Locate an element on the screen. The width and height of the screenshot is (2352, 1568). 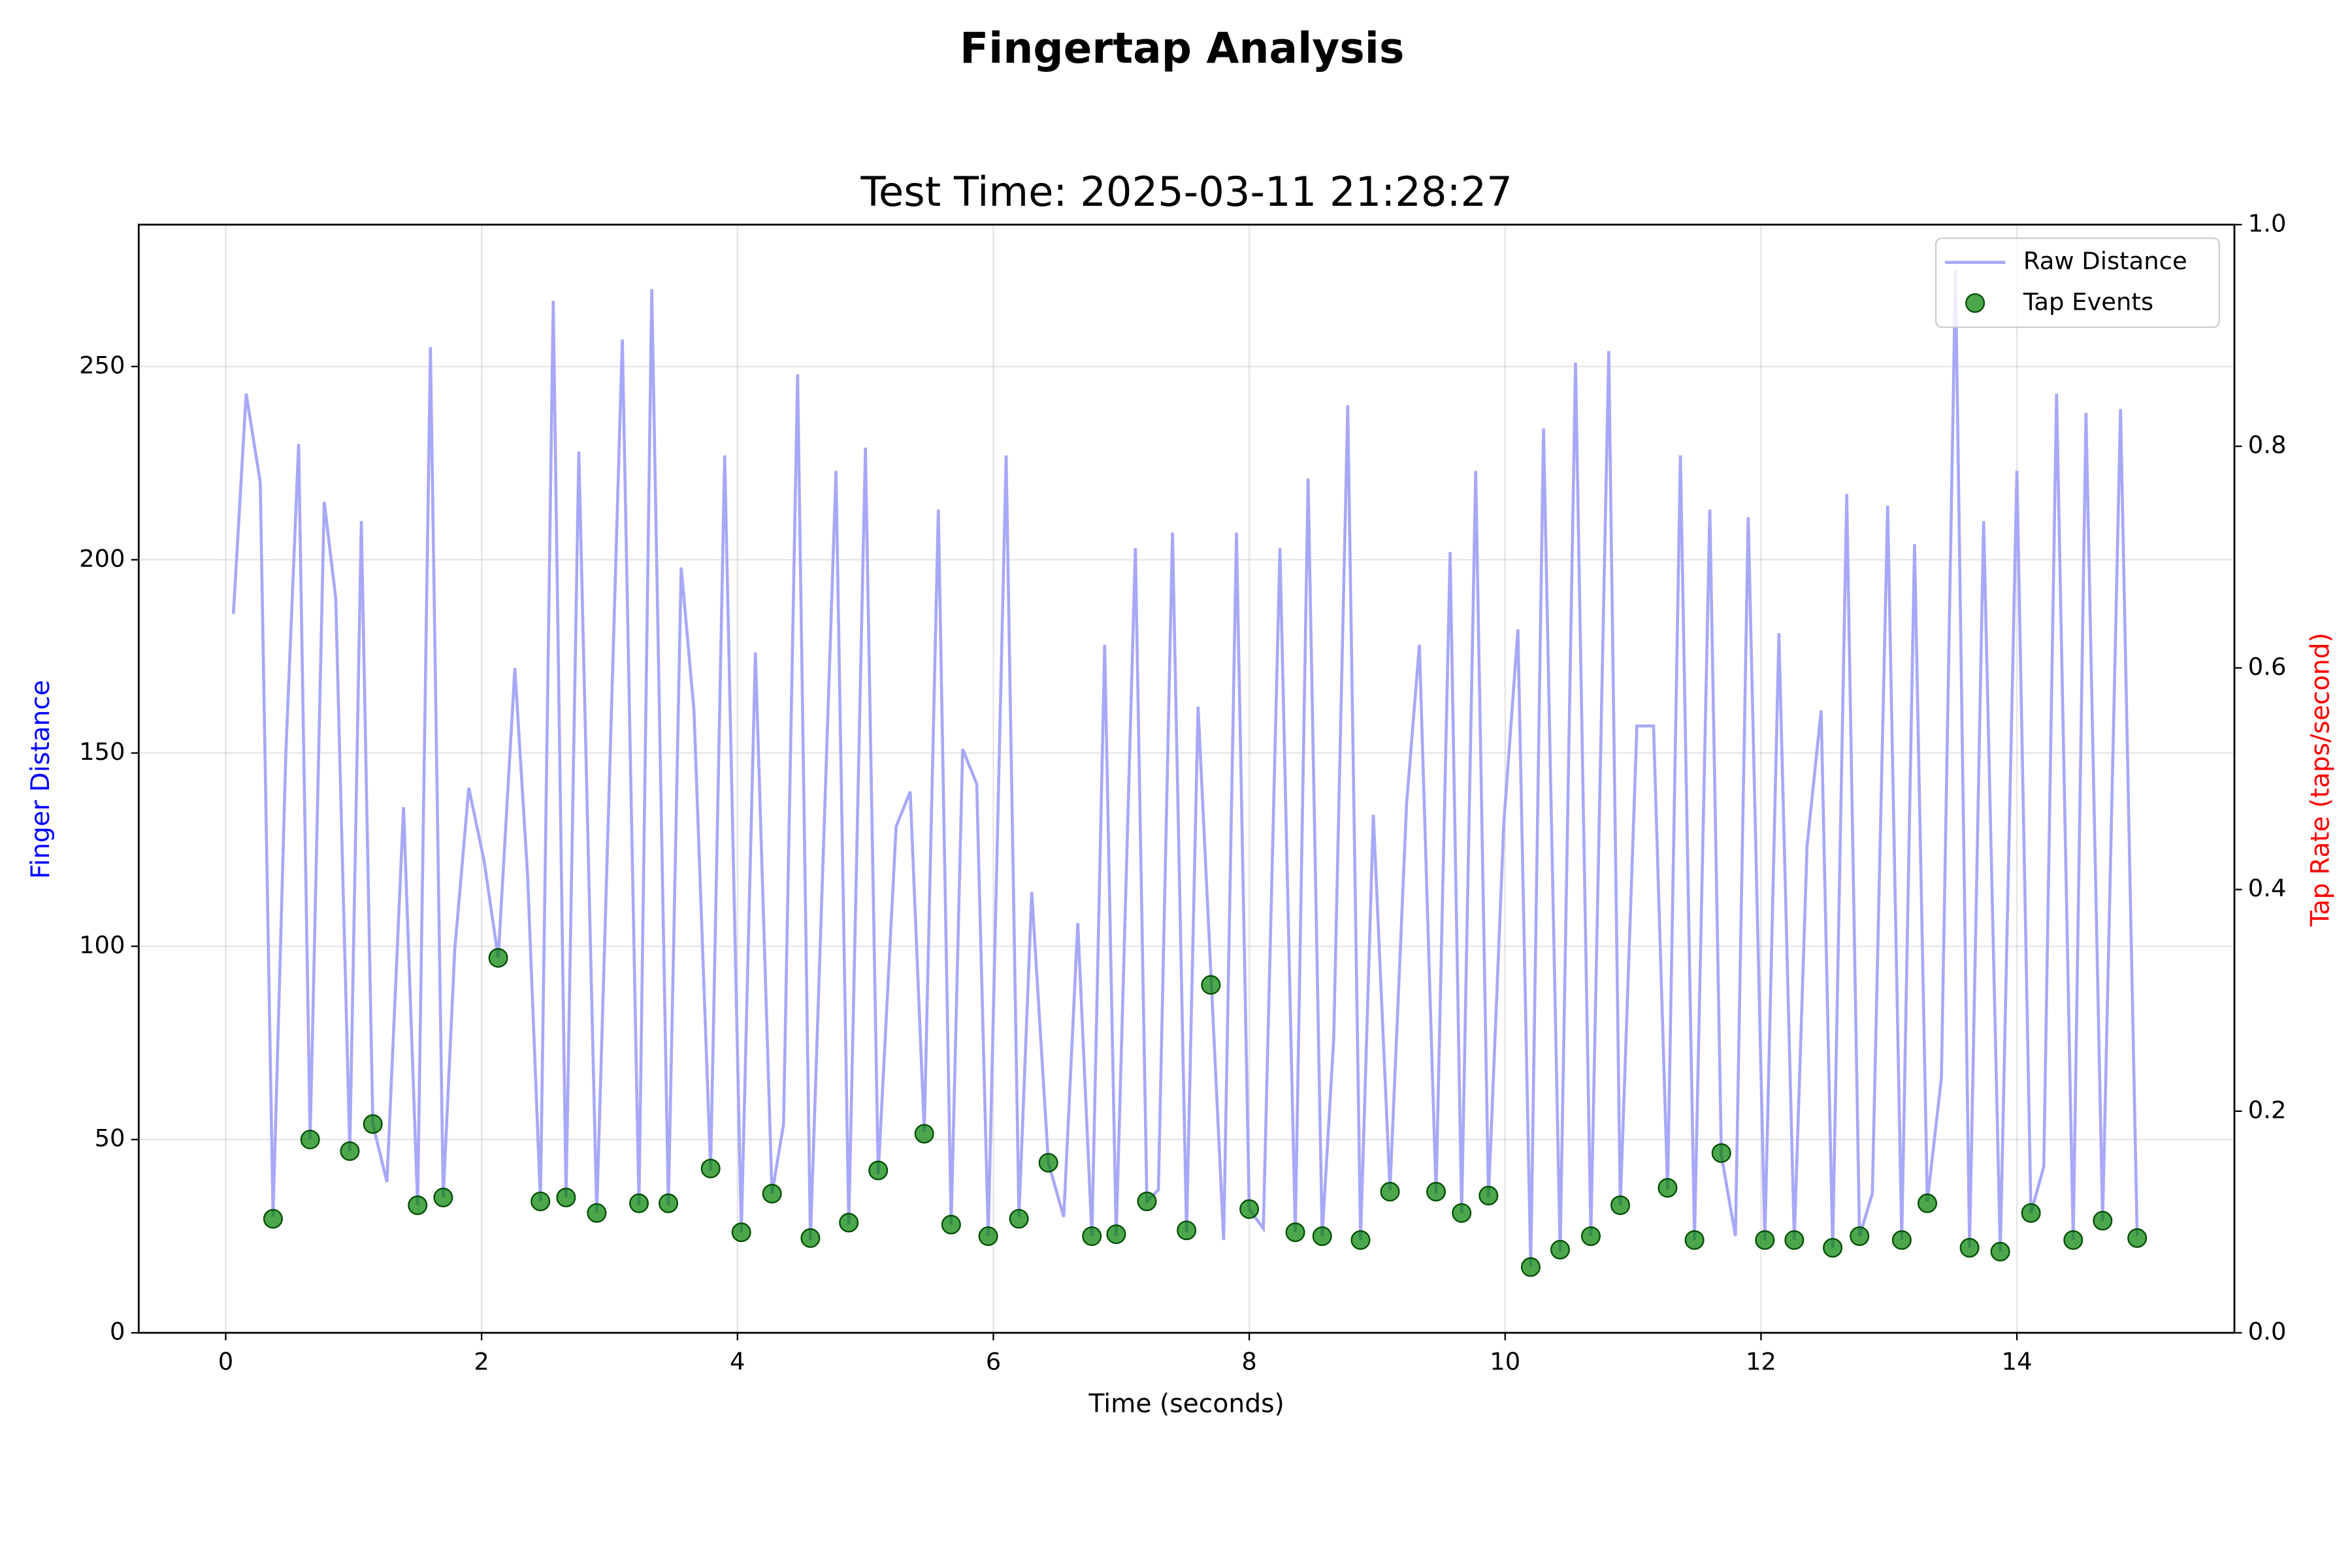
y2-axis-label: Tap Rate (taps/second) is located at coordinates (2320, 779).